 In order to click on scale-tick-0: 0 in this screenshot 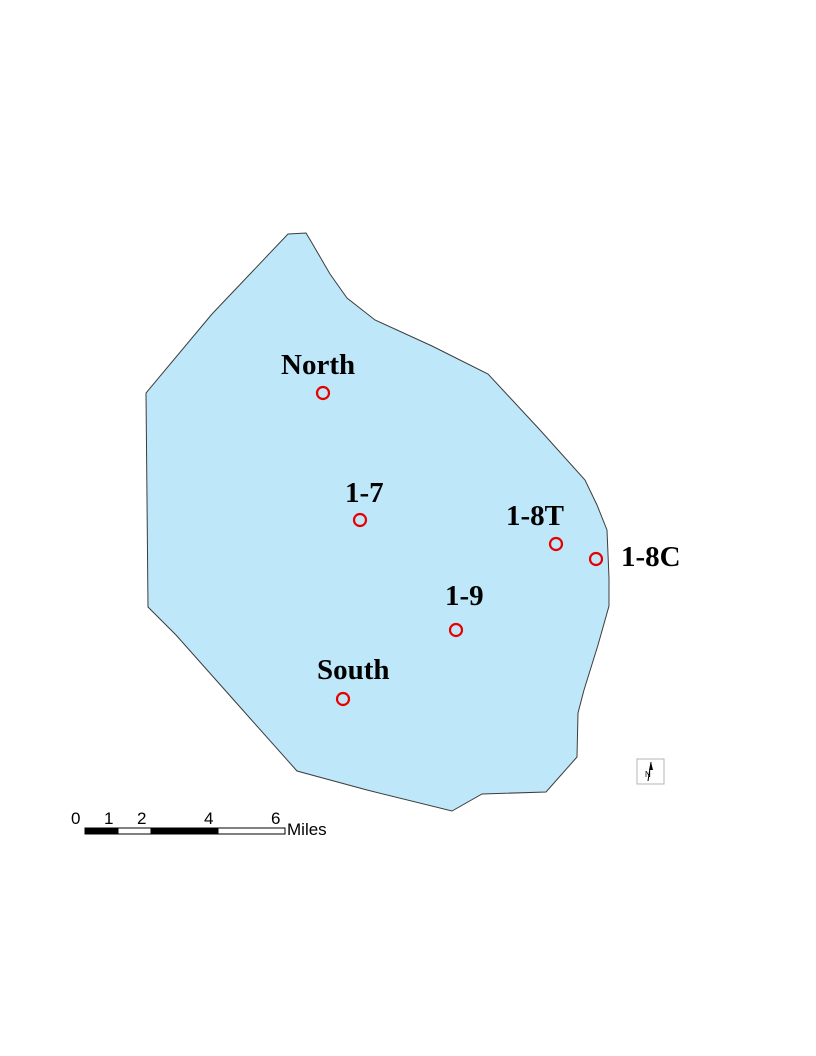, I will do `click(75, 818)`.